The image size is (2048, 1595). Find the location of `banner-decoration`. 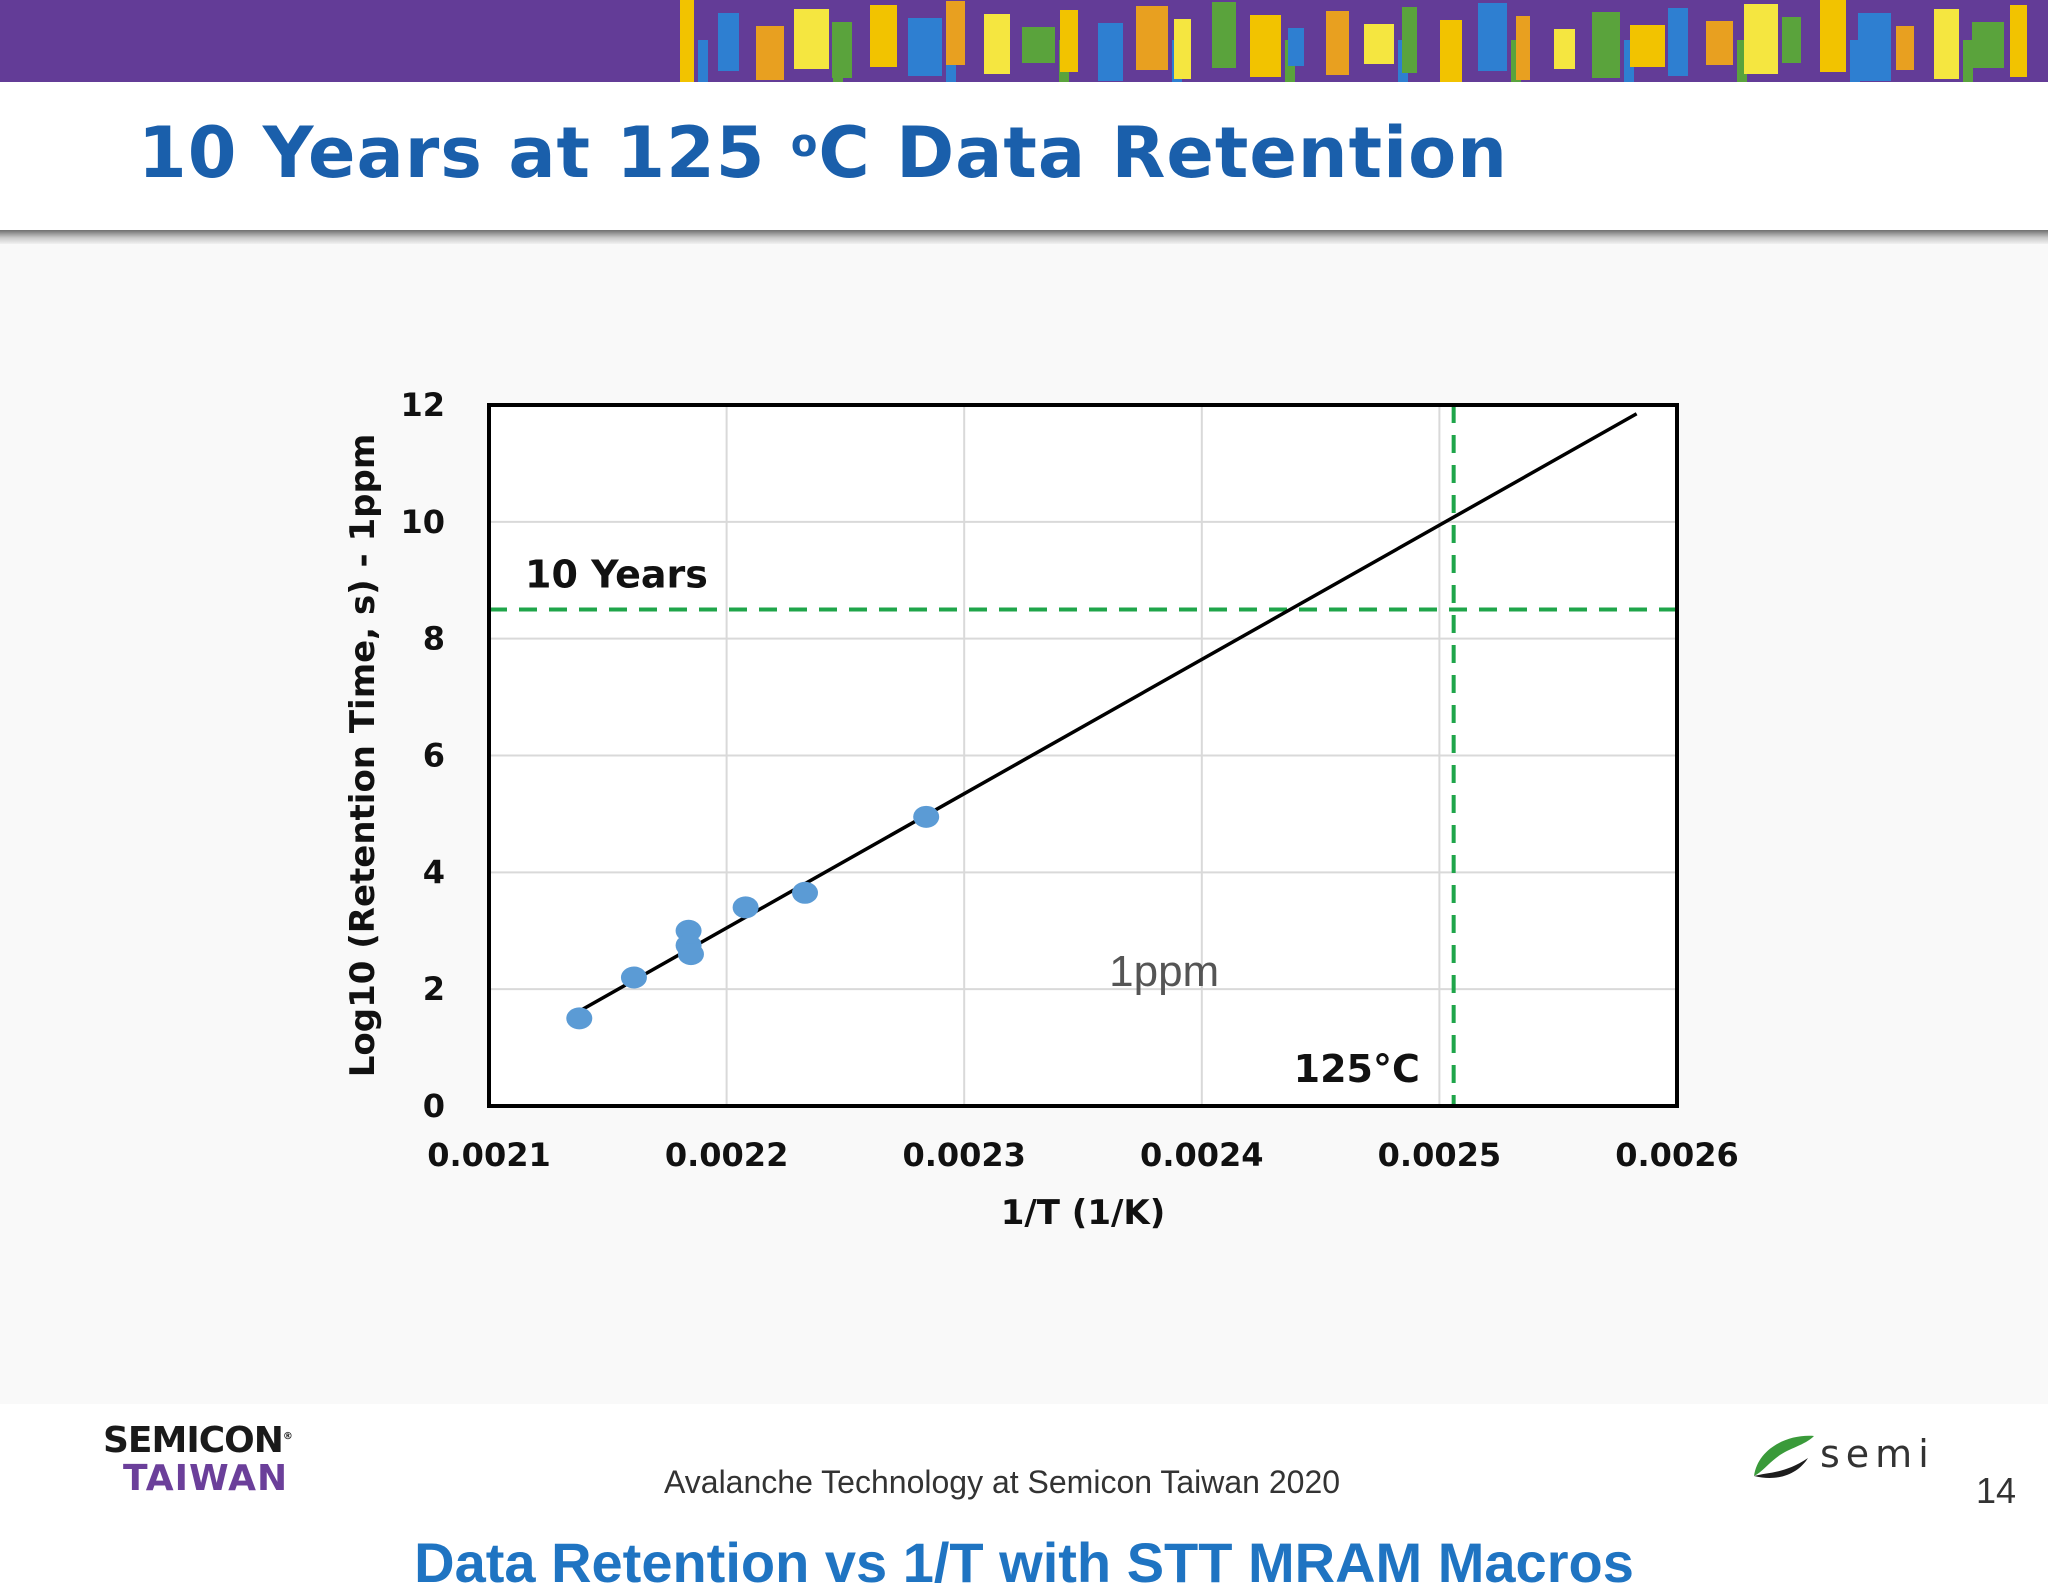

banner-decoration is located at coordinates (1353, 41).